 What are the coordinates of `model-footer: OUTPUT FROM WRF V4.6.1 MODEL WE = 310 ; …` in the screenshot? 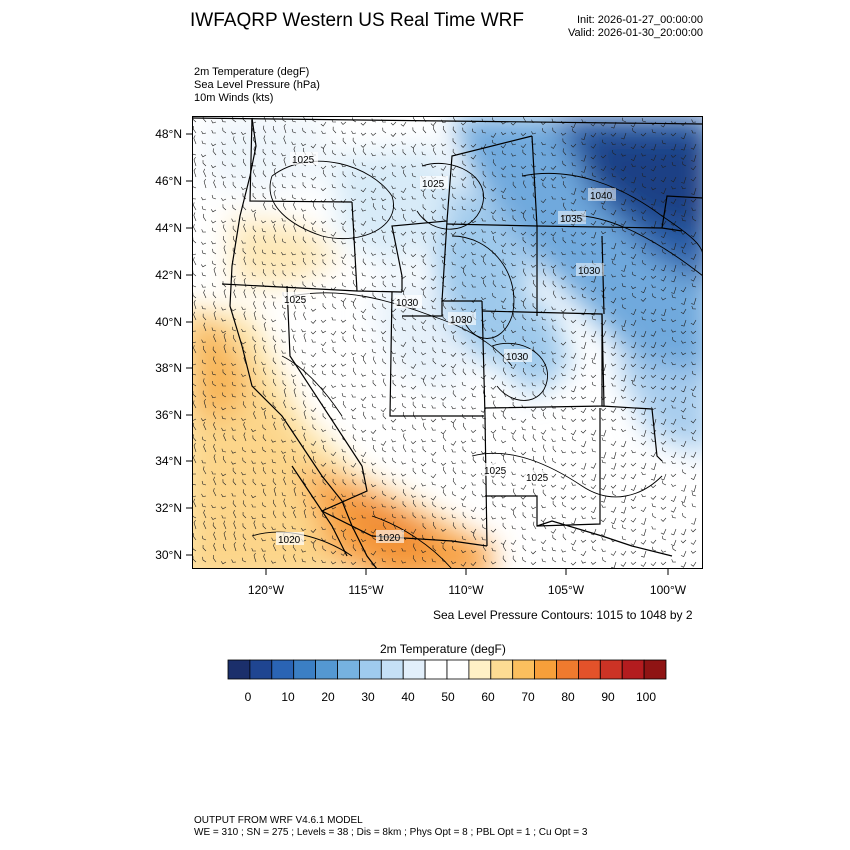 It's located at (390, 827).